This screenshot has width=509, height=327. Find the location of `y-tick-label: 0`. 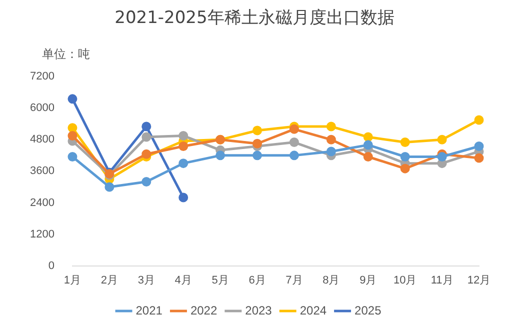

y-tick-label: 0 is located at coordinates (51, 266).